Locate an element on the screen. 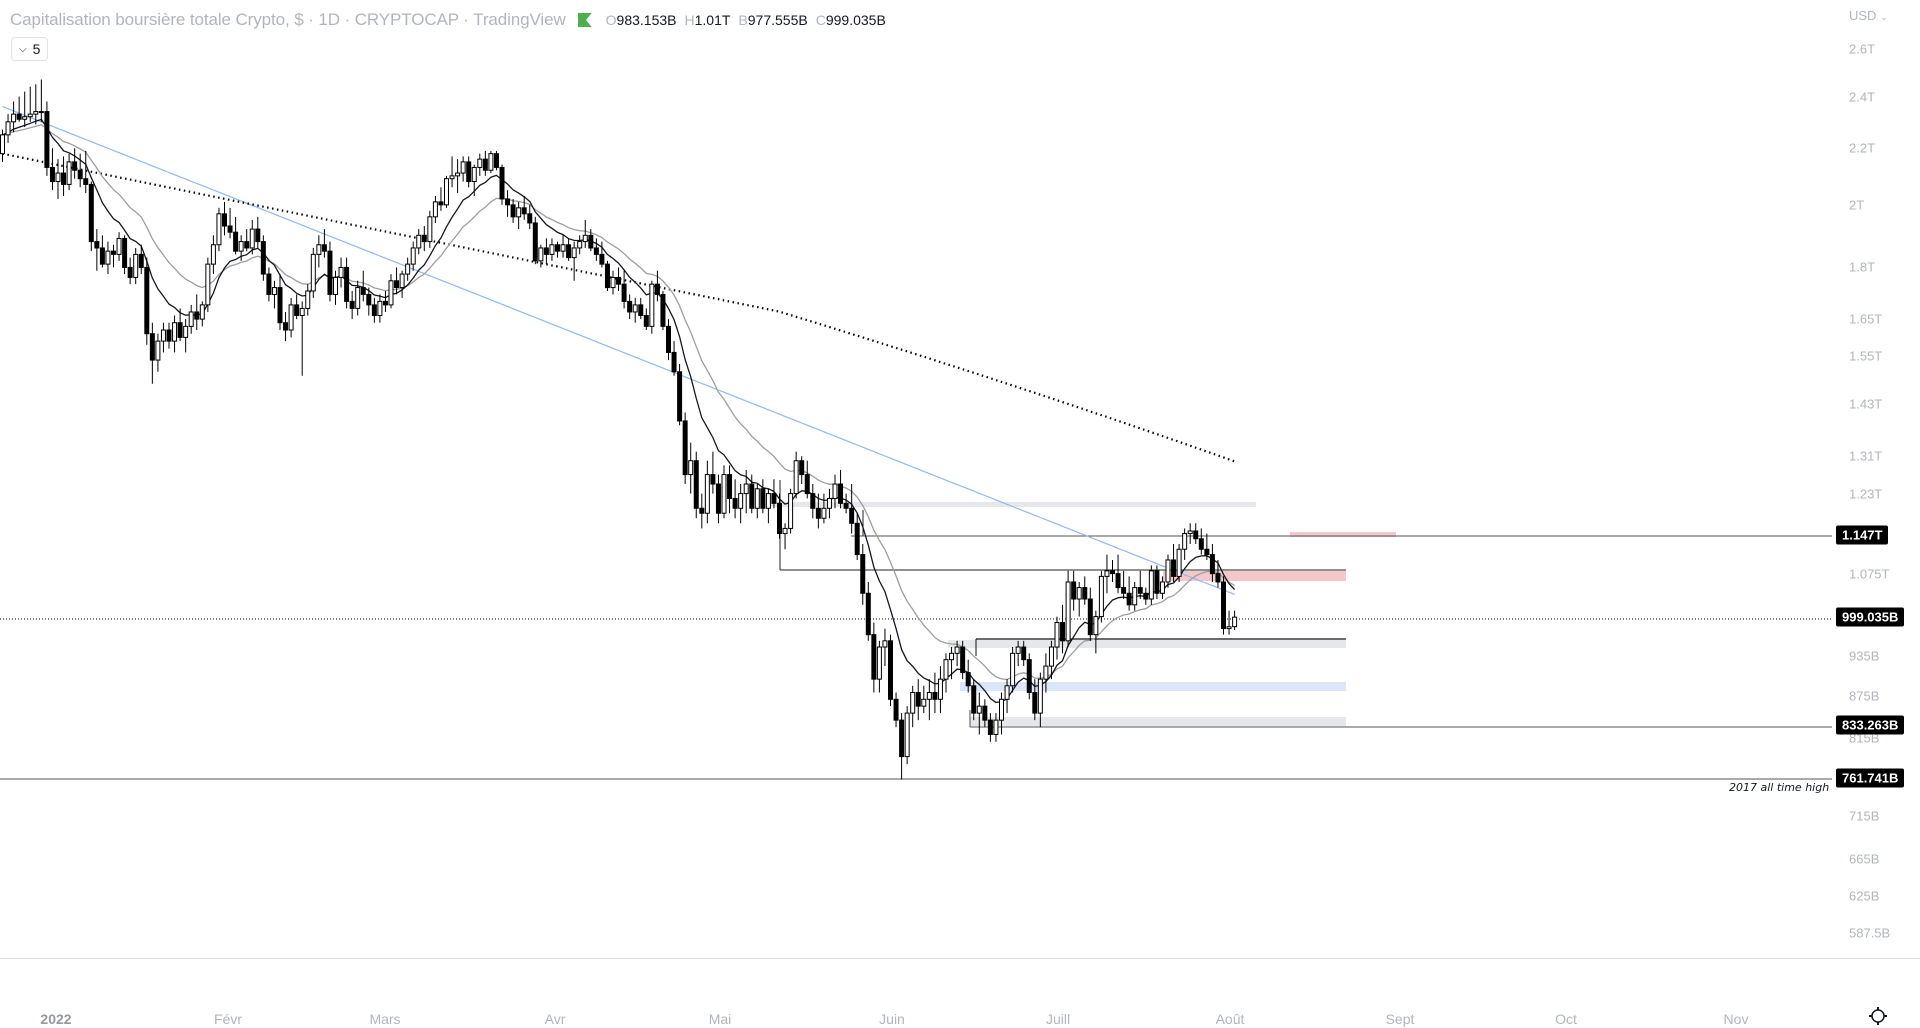  price-tick-label: 1.23T is located at coordinates (1866, 494).